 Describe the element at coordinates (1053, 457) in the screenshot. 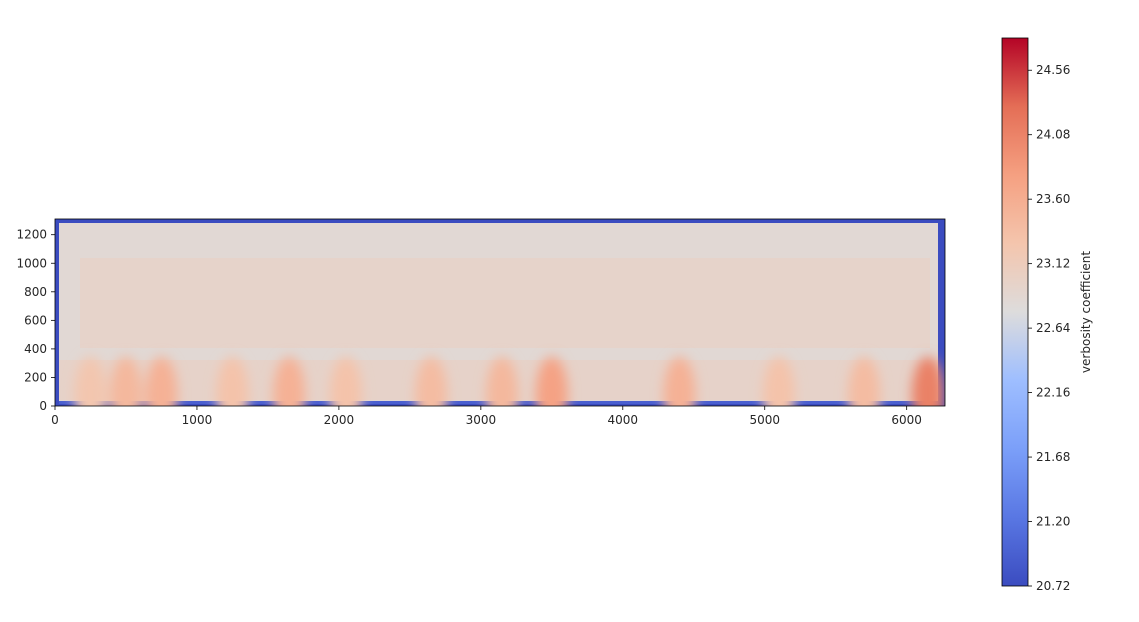

I see `colorbar-tick-label: 21.68` at that location.